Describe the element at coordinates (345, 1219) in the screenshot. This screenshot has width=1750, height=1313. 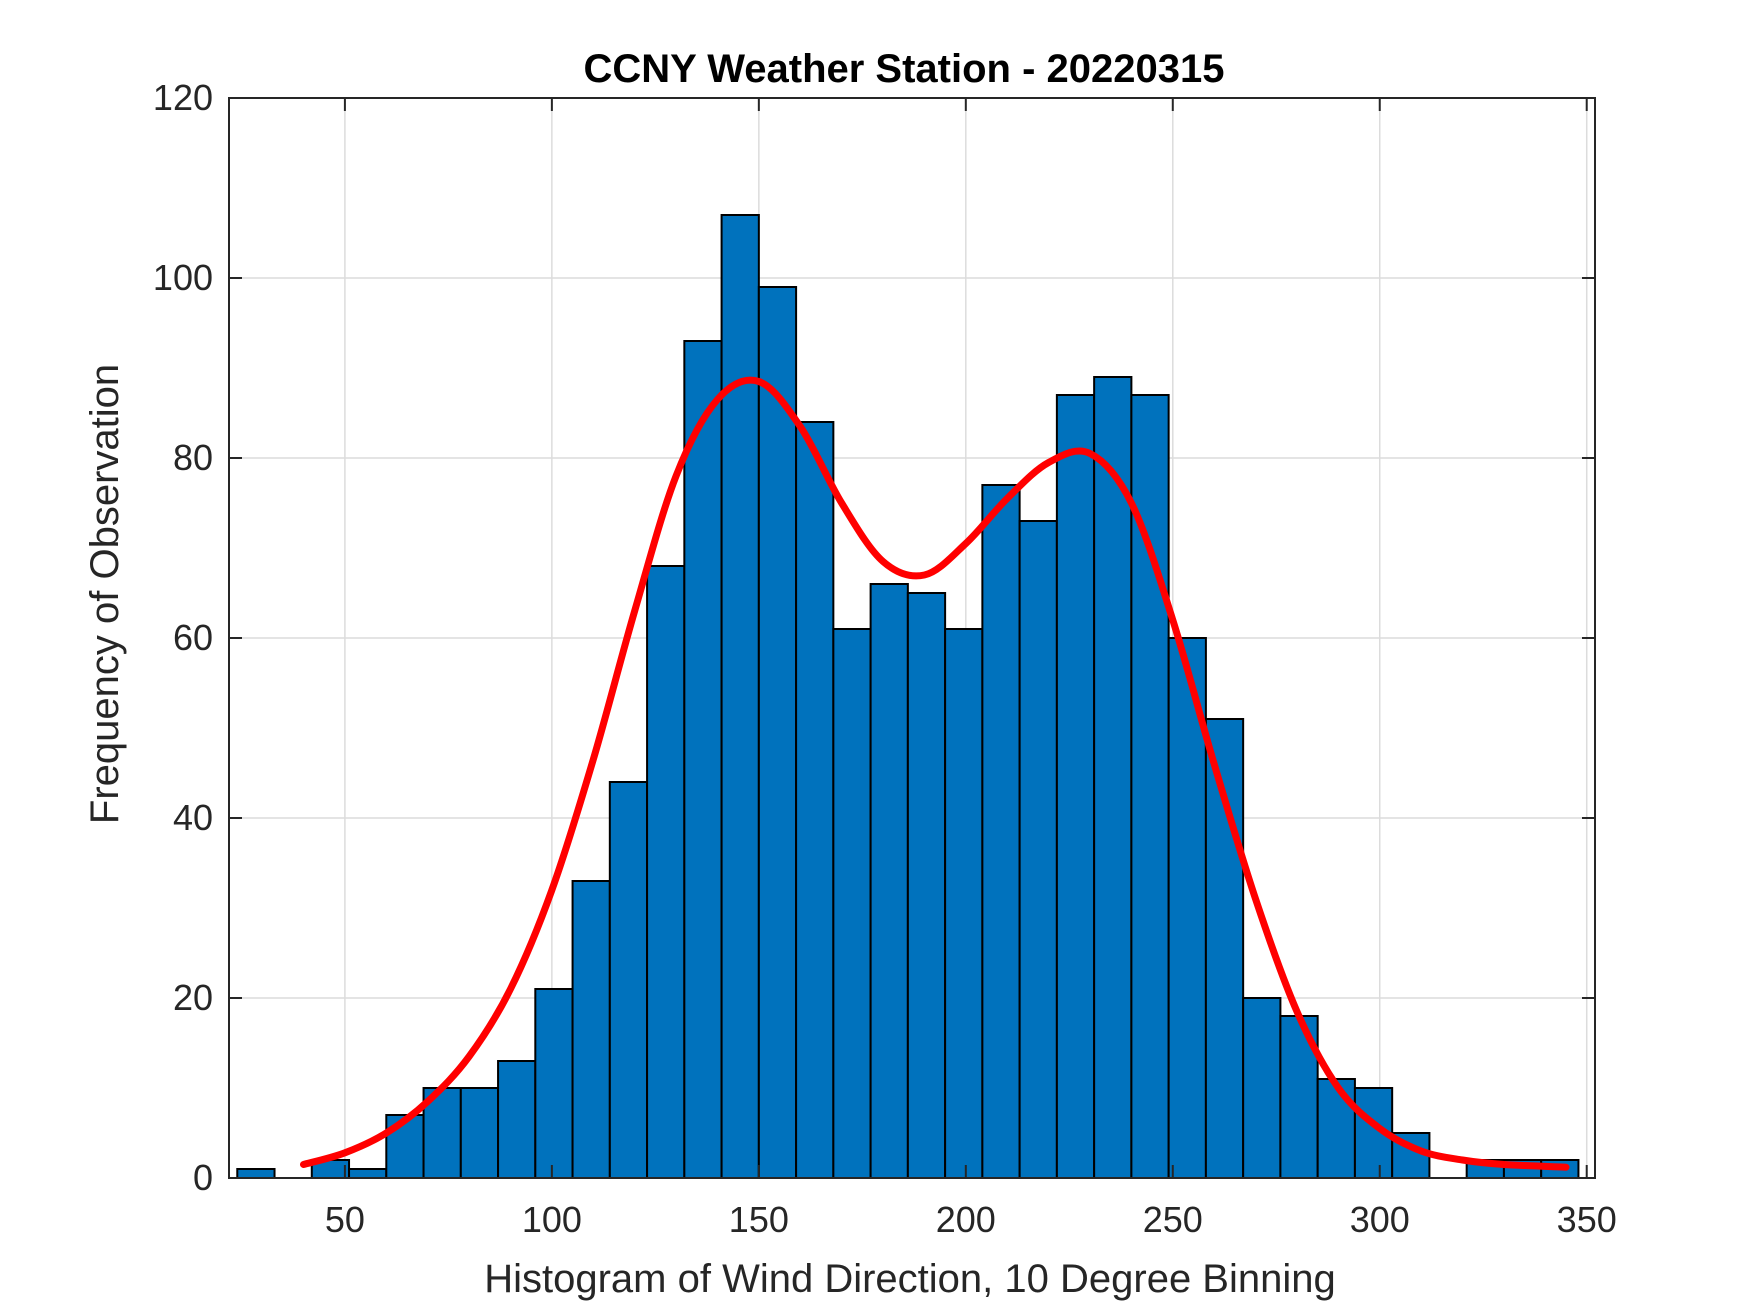
I see `x-tick-label: 50` at that location.